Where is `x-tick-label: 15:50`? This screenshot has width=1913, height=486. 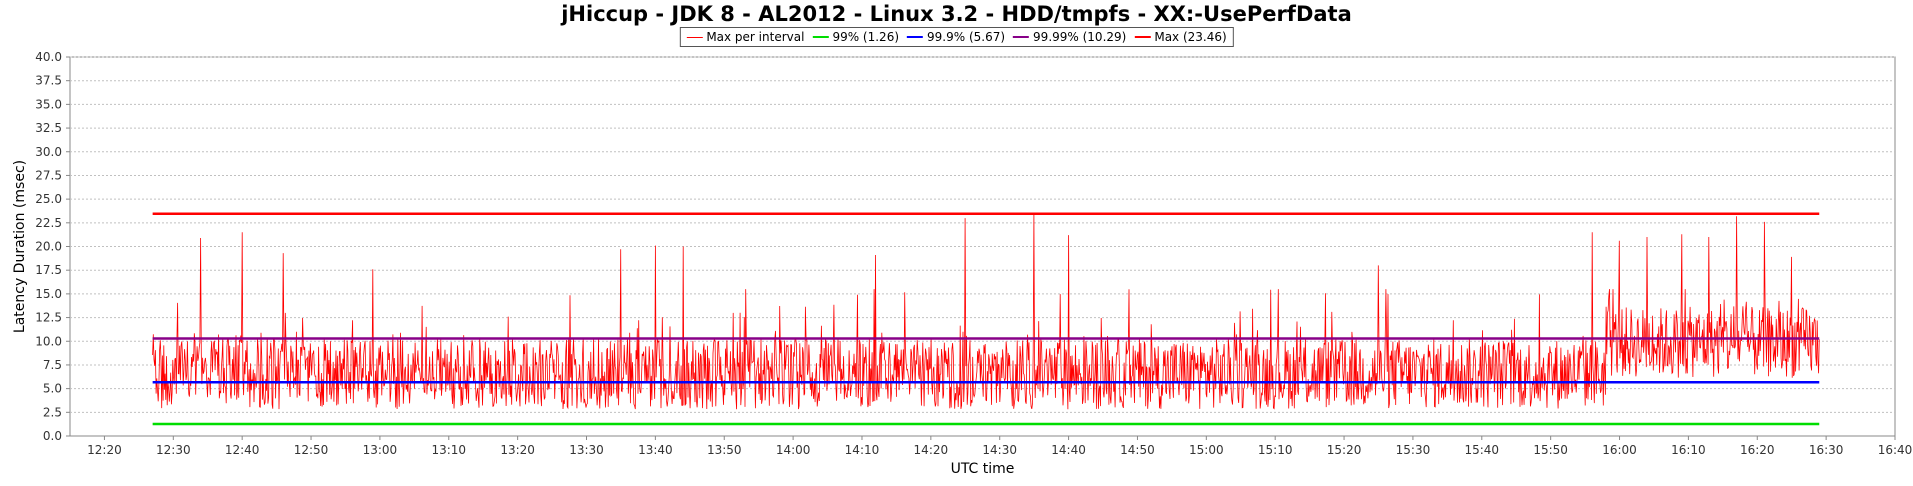 x-tick-label: 15:50 is located at coordinates (1550, 450).